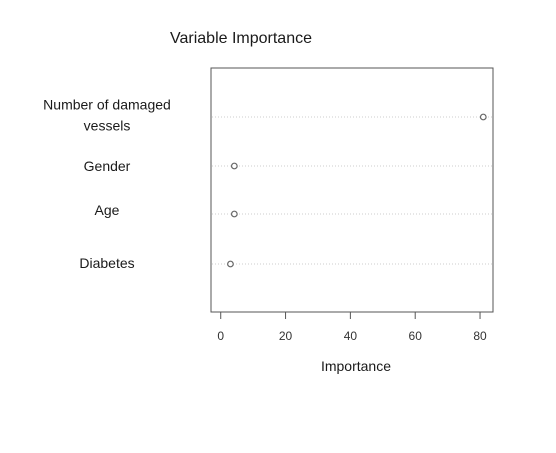 This screenshot has width=556, height=453. What do you see at coordinates (351, 336) in the screenshot?
I see `x-tick-label: 40` at bounding box center [351, 336].